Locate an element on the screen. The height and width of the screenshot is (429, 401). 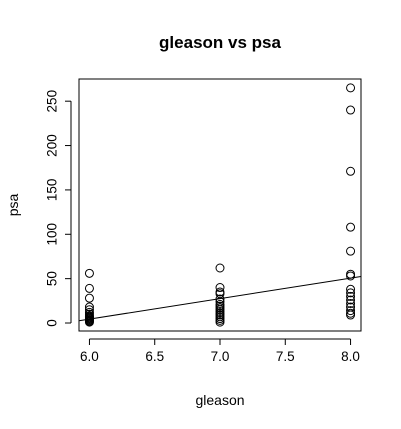
regression-line-layer is located at coordinates (220, 298).